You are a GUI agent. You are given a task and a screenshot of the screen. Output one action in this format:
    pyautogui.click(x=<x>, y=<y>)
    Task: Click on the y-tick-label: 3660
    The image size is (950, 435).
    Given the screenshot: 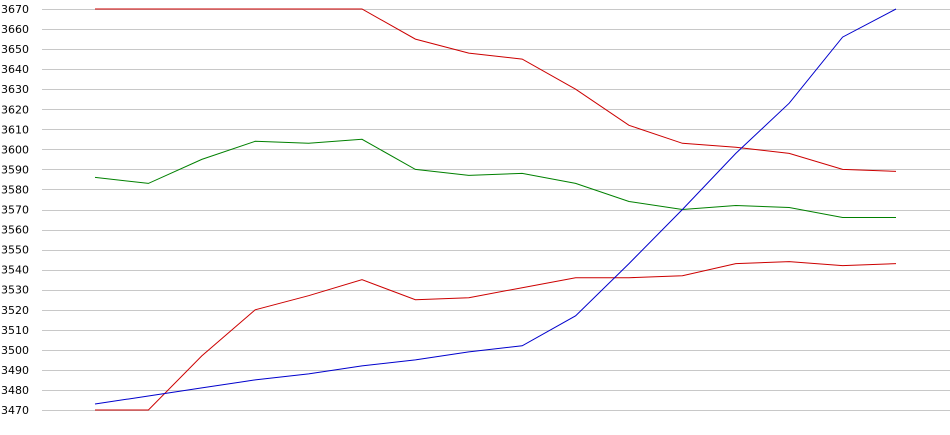 What is the action you would take?
    pyautogui.click(x=15, y=29)
    